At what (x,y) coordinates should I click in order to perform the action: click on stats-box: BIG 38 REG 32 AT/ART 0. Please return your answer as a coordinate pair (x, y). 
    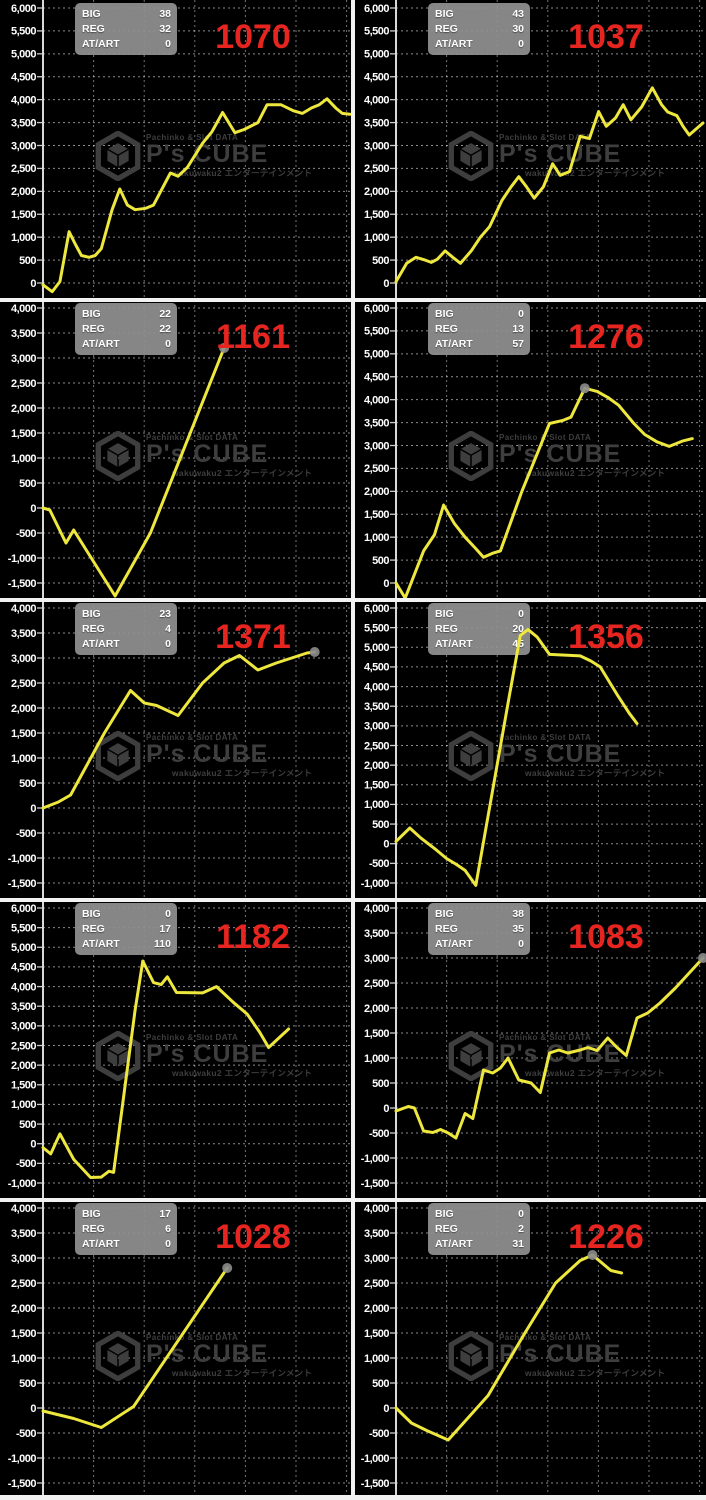
    Looking at the image, I should click on (126, 29).